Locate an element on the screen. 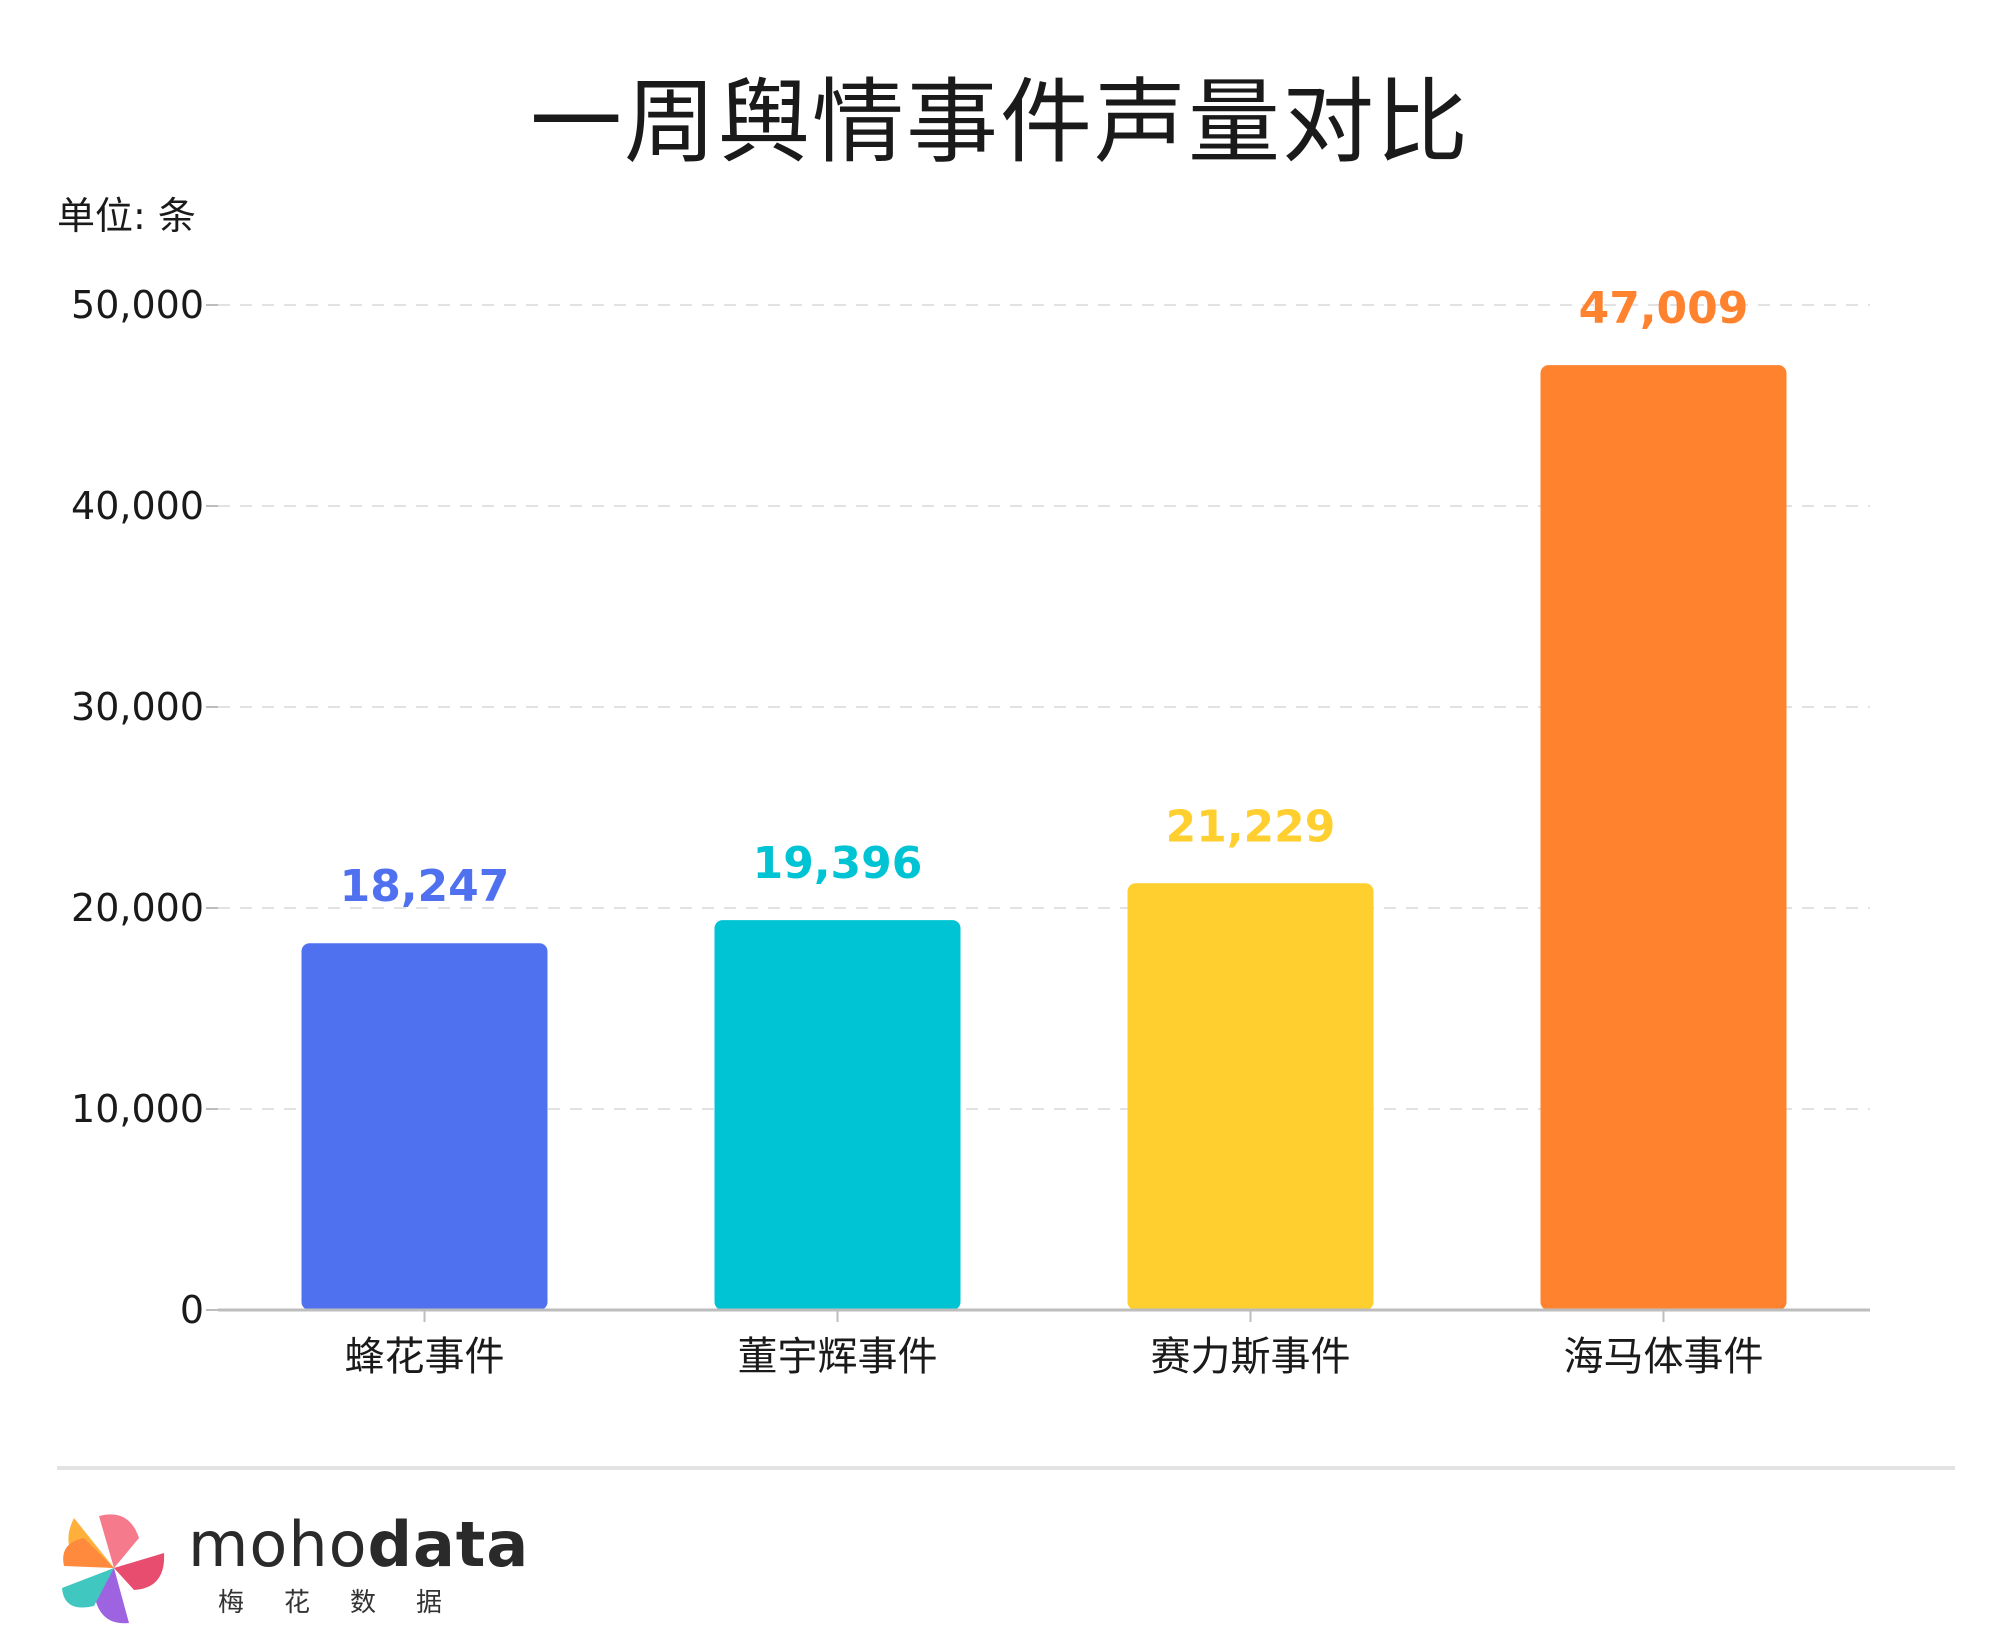  brand-name-part2: data is located at coordinates (448, 1544).